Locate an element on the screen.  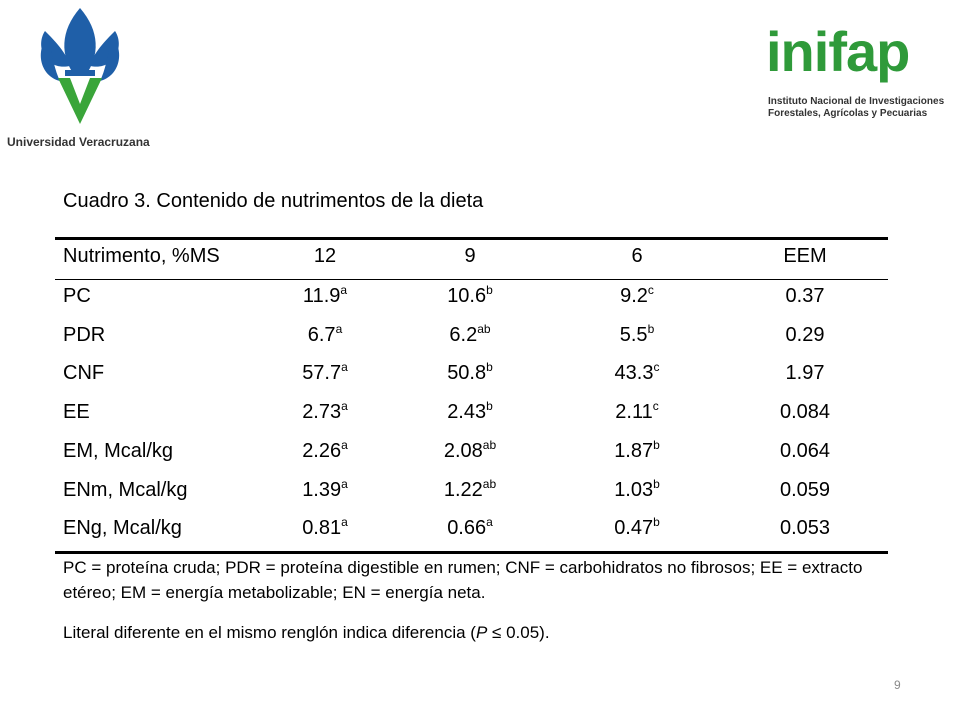
note-italic: P is located at coordinates (481, 632).